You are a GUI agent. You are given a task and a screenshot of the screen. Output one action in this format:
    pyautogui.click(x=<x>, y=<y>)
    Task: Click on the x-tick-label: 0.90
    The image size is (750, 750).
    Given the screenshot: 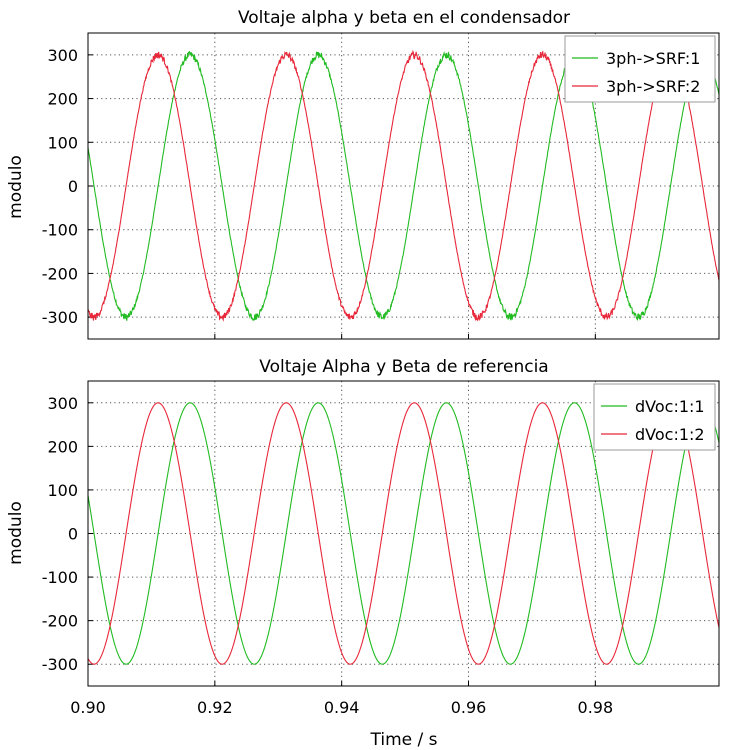 What is the action you would take?
    pyautogui.click(x=88, y=707)
    